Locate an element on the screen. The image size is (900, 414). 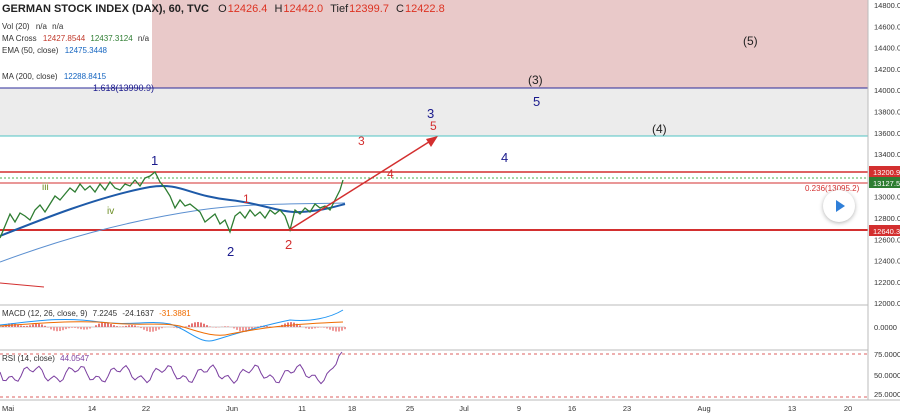
indicator-vol: Vol (20) n/a n/a is located at coordinates (32, 26).